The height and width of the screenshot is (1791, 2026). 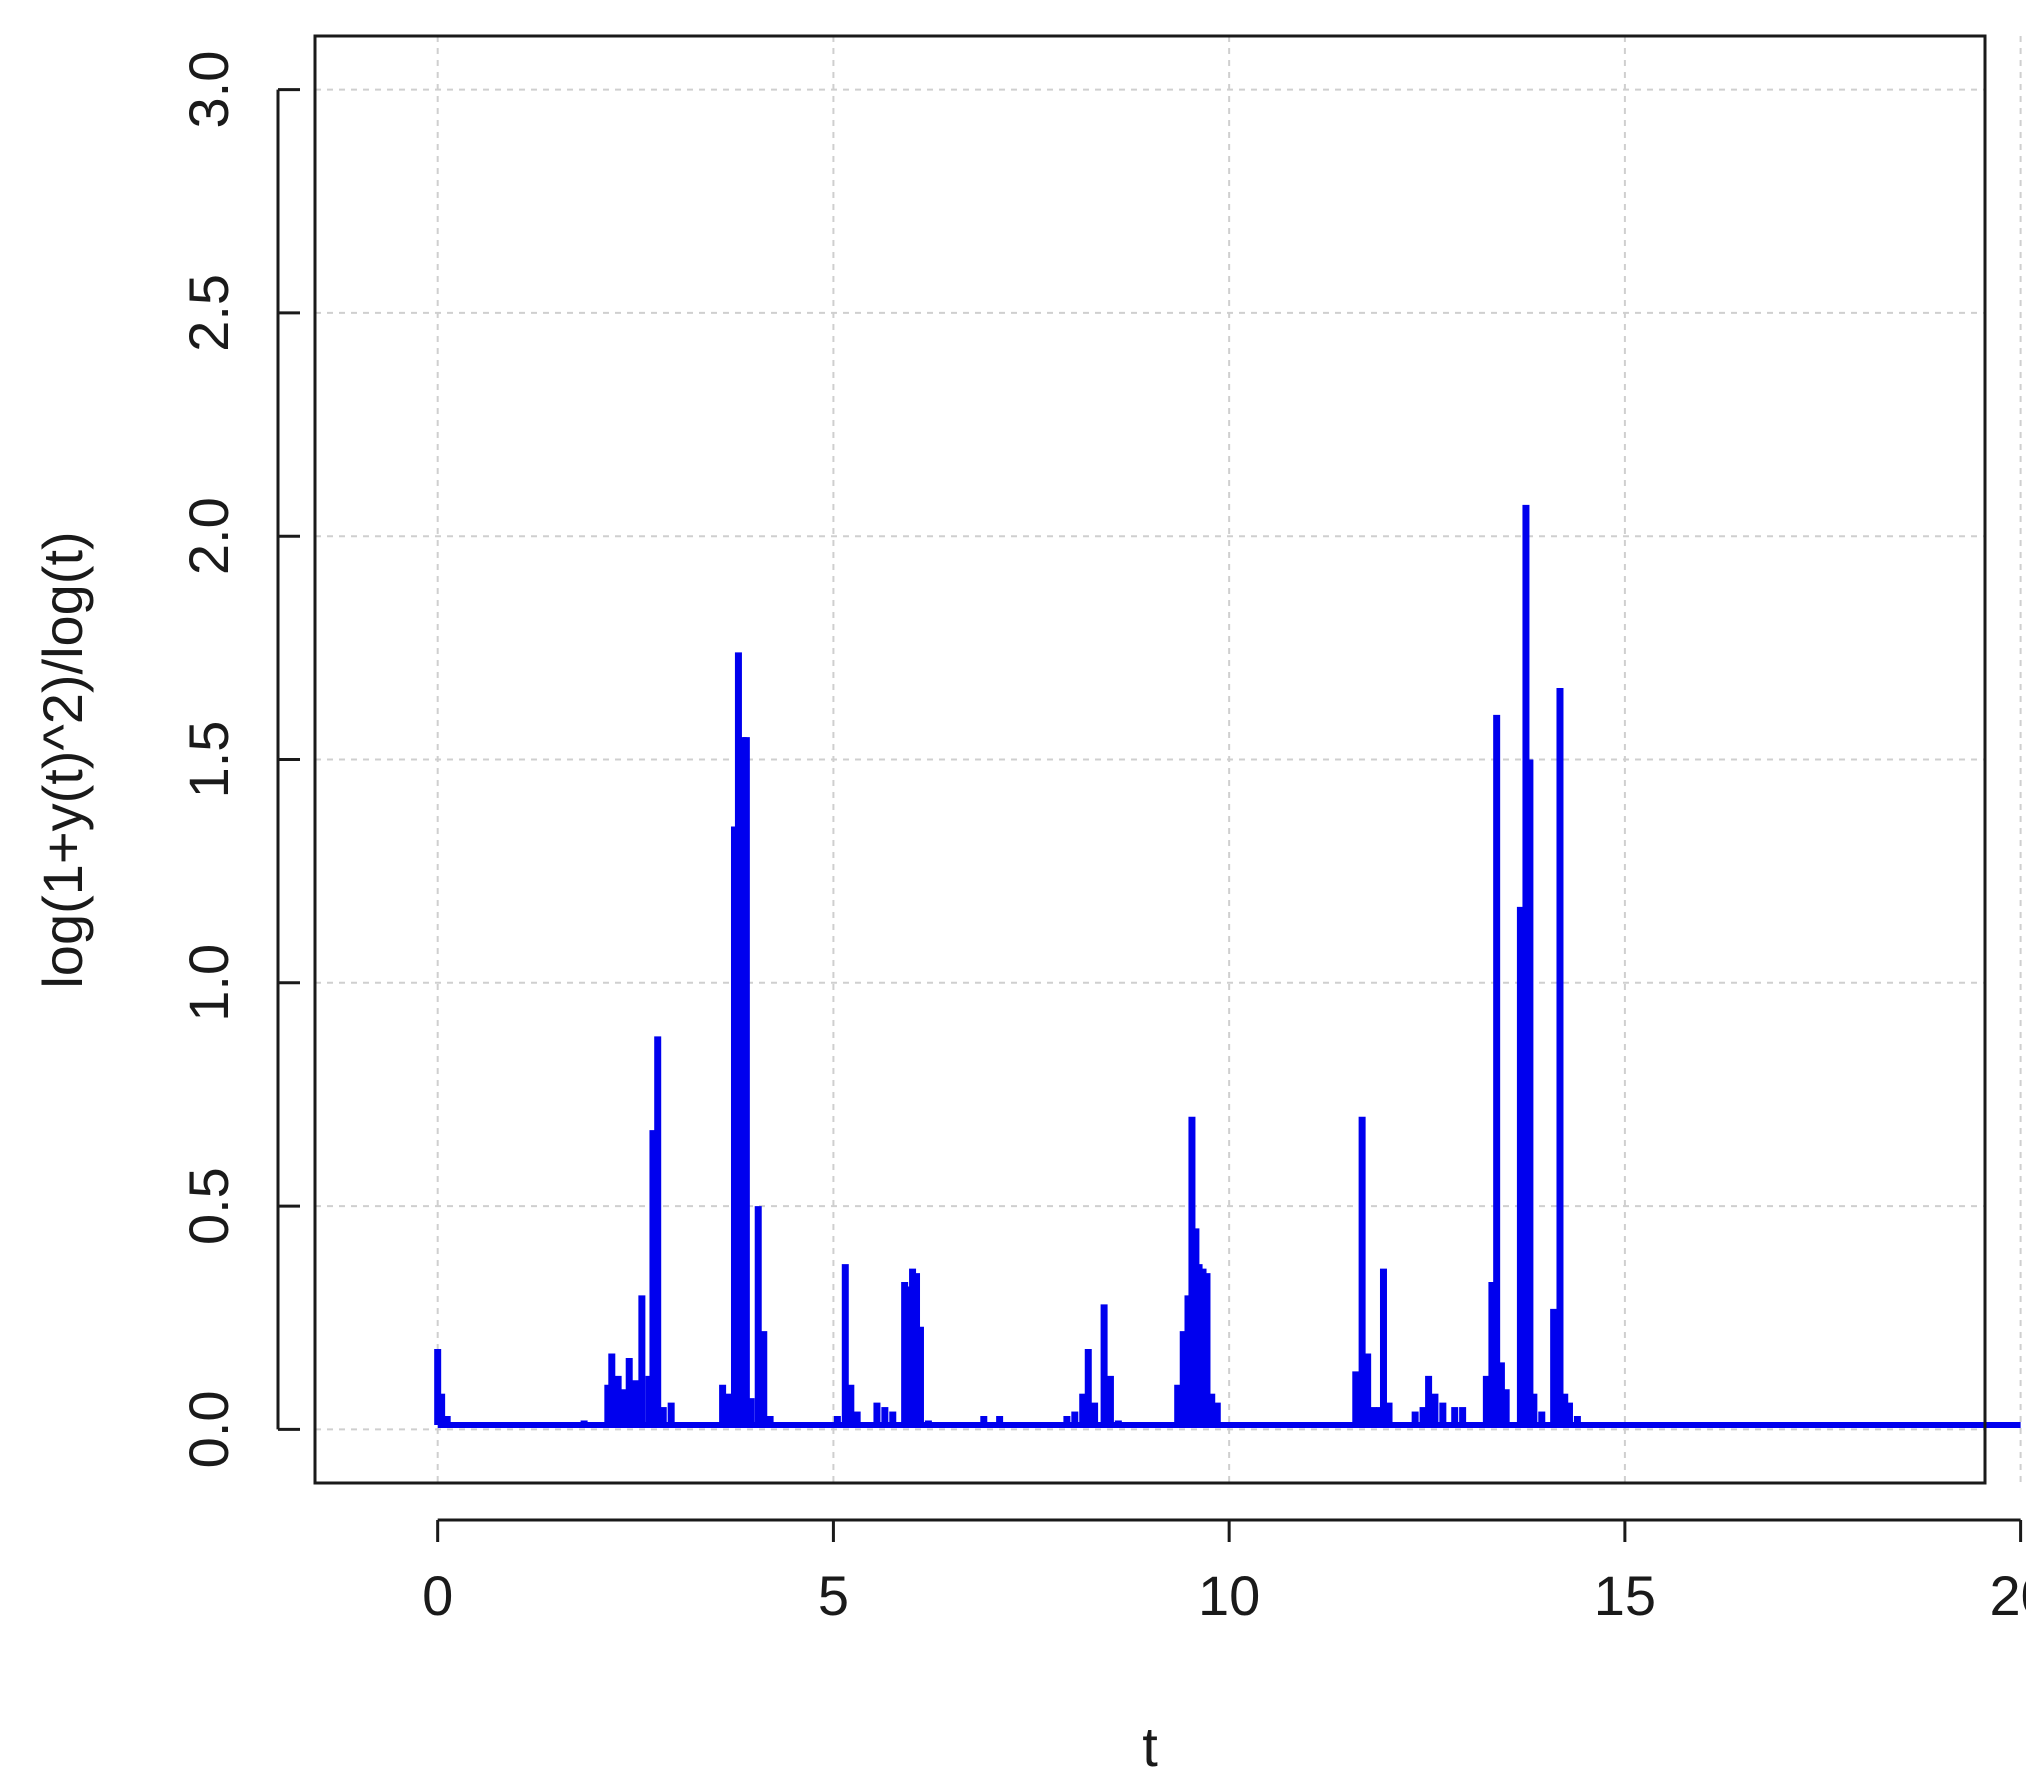 What do you see at coordinates (2007, 1595) in the screenshot?
I see `x-tick-label: 20` at bounding box center [2007, 1595].